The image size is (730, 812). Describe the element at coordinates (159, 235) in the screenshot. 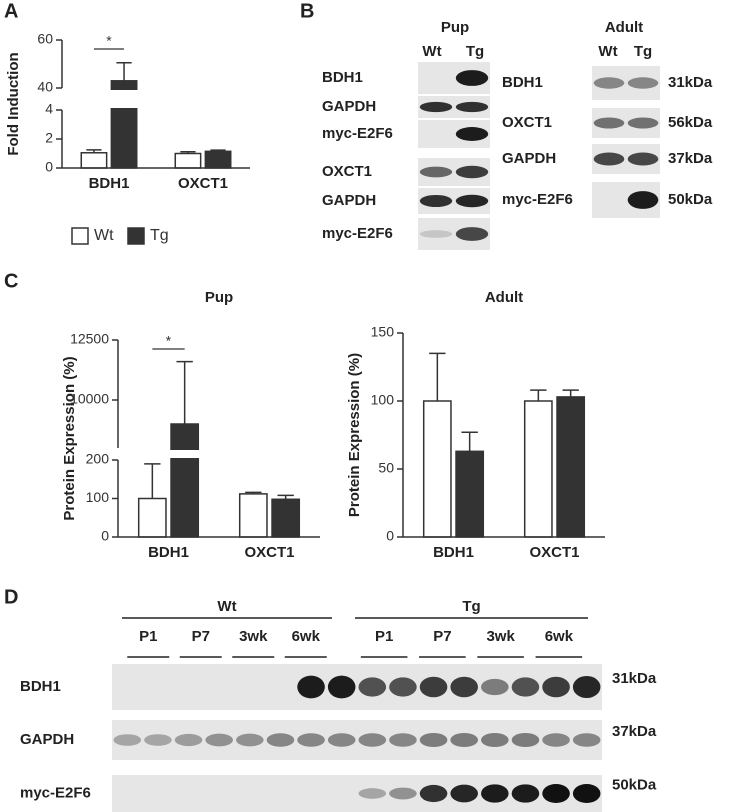

I see `legend-label: Tg` at that location.